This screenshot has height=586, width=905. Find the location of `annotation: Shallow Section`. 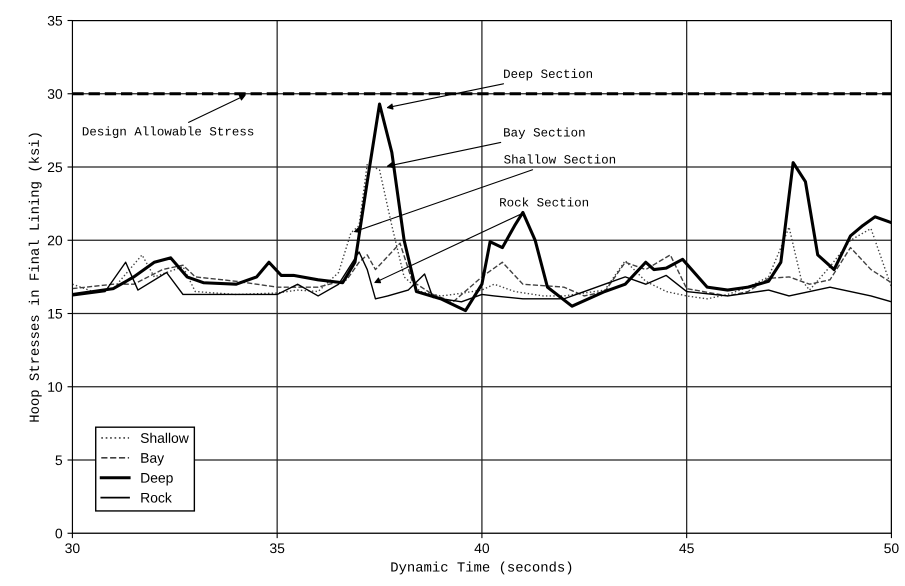

annotation: Shallow Section is located at coordinates (560, 159).